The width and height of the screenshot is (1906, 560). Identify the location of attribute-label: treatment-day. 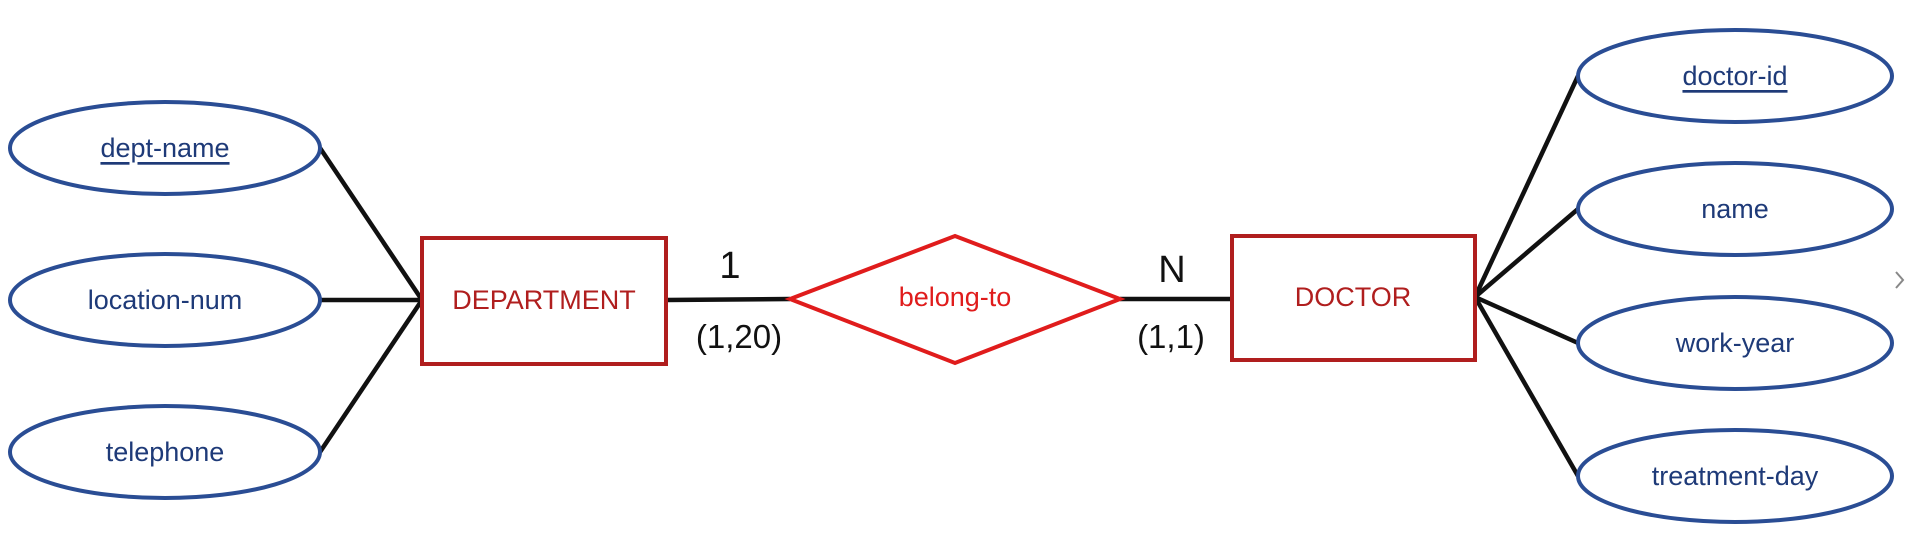
(1735, 476).